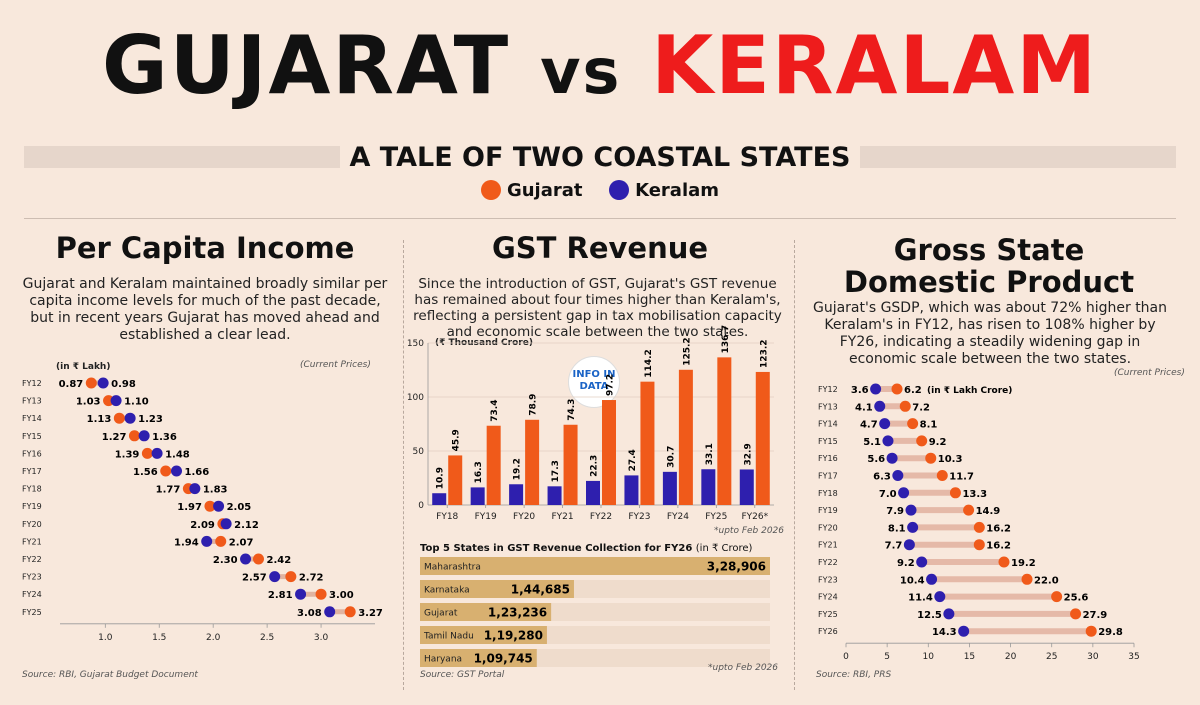  What do you see at coordinates (495, 411) in the screenshot?
I see `gst-gujarat-value-label: 73.4` at bounding box center [495, 411].